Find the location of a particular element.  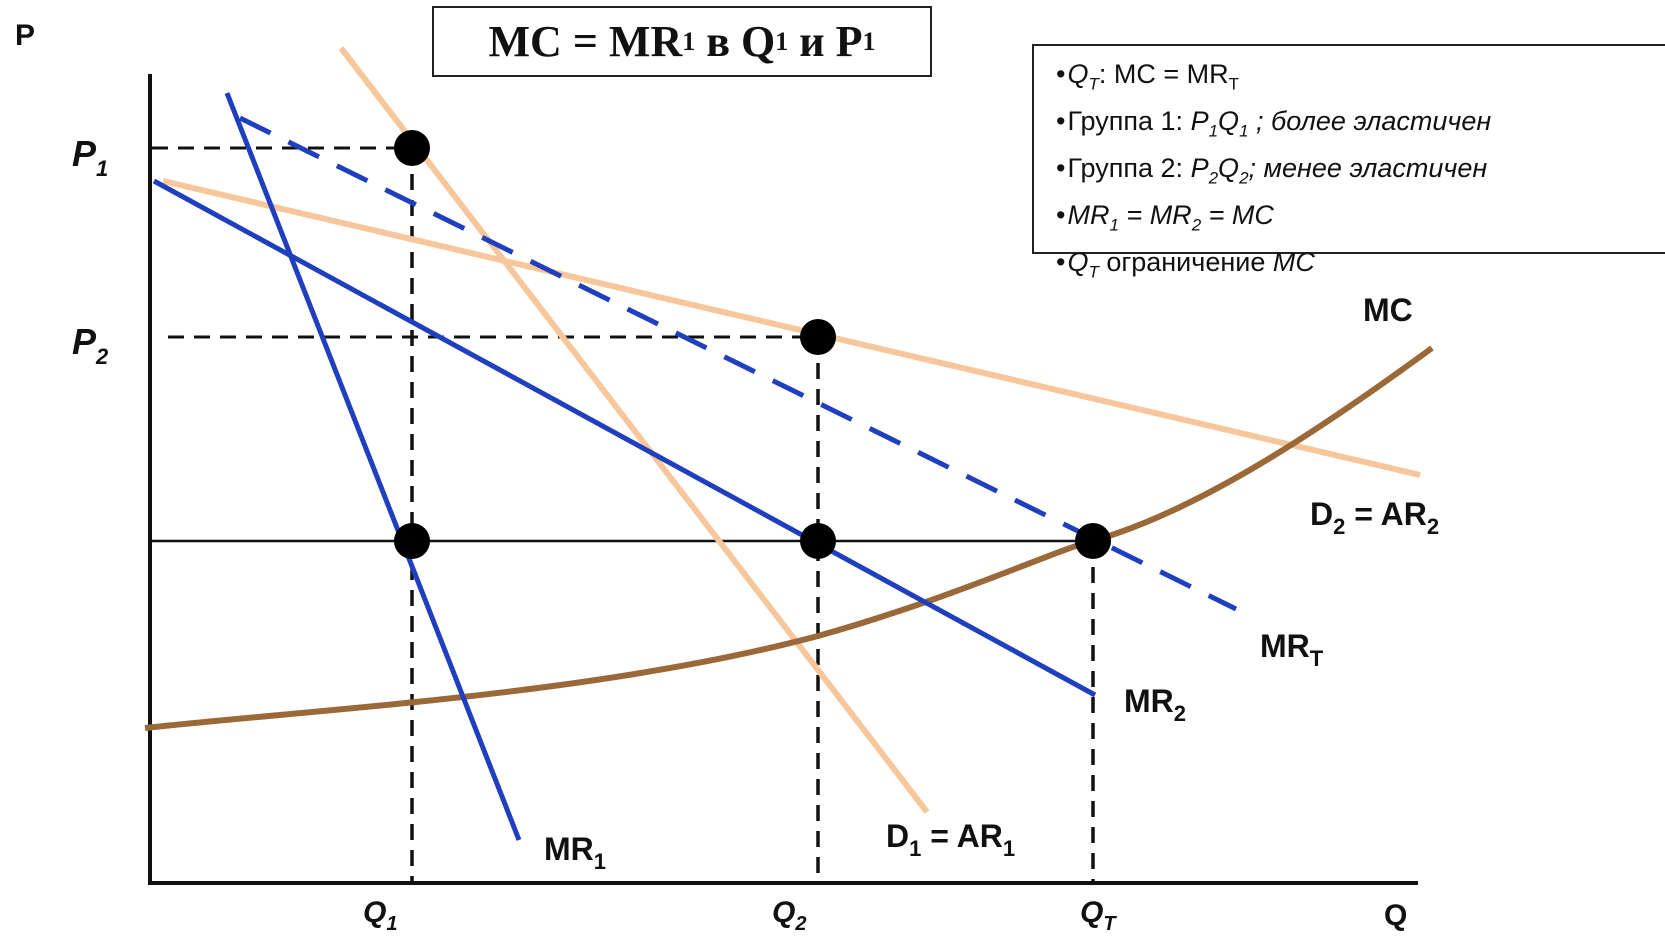

mr1-label: MR1 is located at coordinates (575, 852).